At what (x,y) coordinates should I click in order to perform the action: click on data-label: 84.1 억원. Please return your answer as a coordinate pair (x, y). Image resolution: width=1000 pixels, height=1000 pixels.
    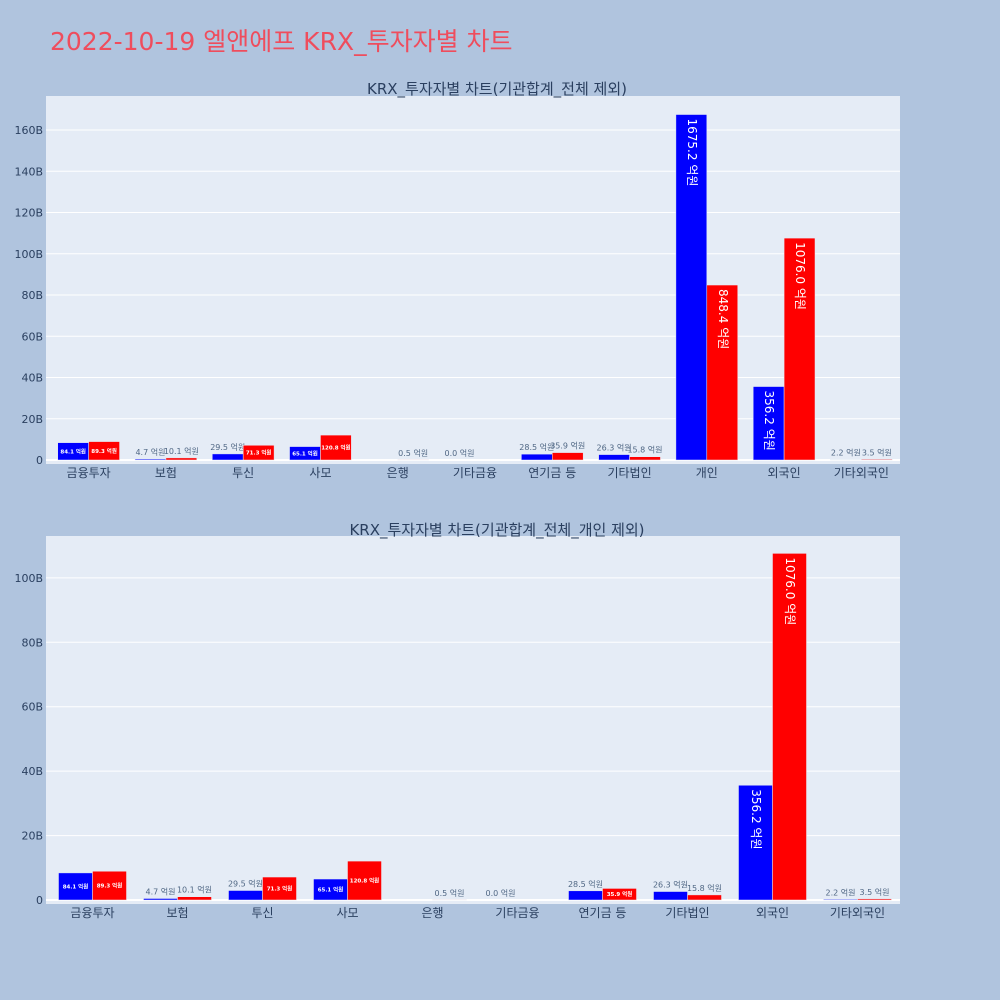
    Looking at the image, I should click on (76, 886).